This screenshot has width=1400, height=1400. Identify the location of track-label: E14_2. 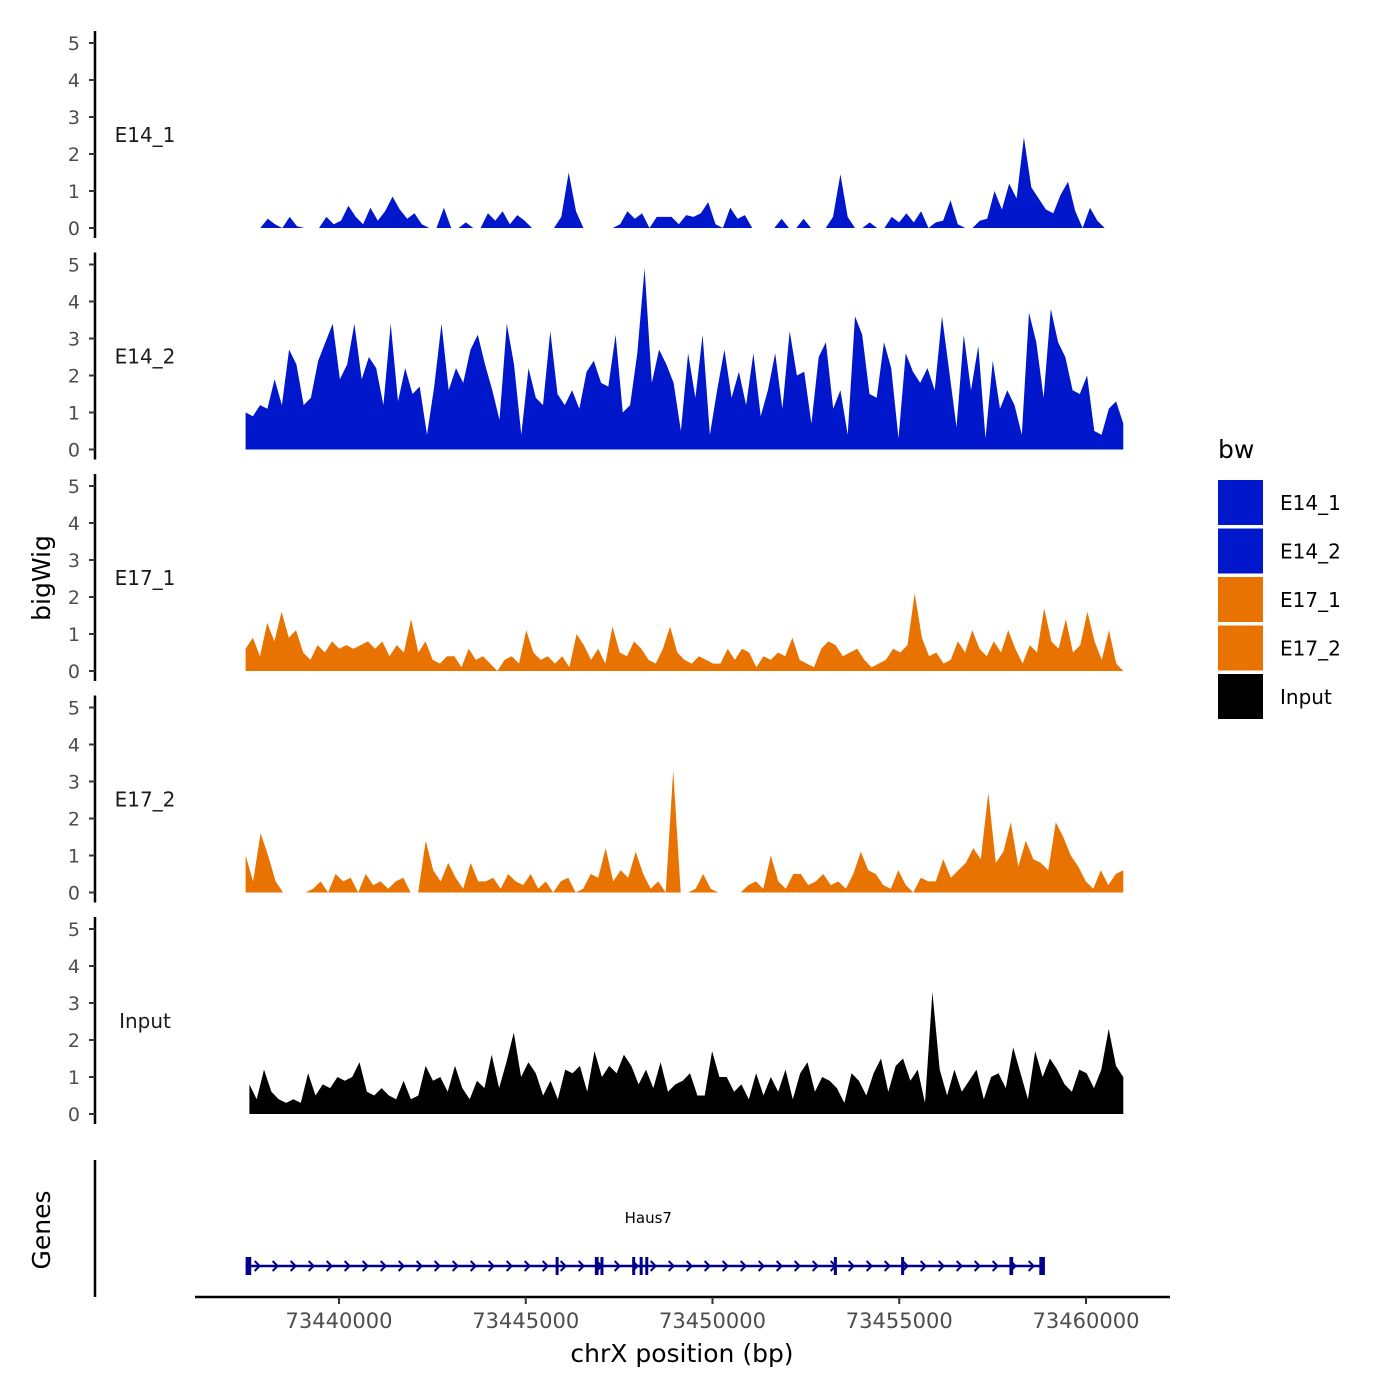
(145, 357).